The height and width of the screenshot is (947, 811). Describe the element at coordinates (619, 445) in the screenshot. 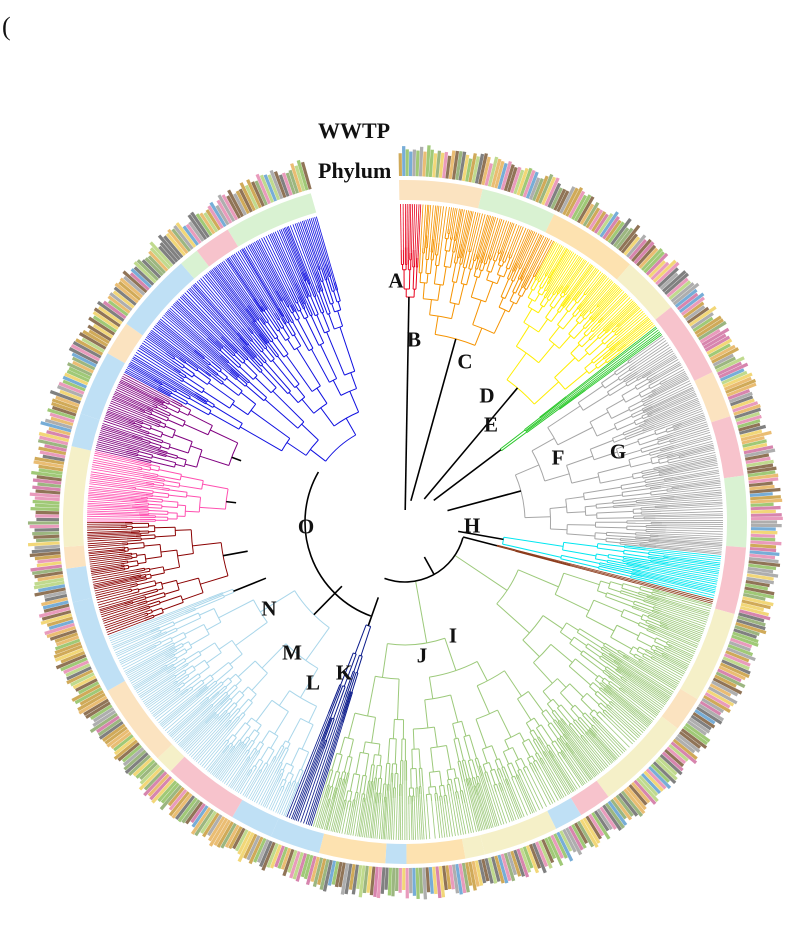

I see `clade-branches-e` at that location.